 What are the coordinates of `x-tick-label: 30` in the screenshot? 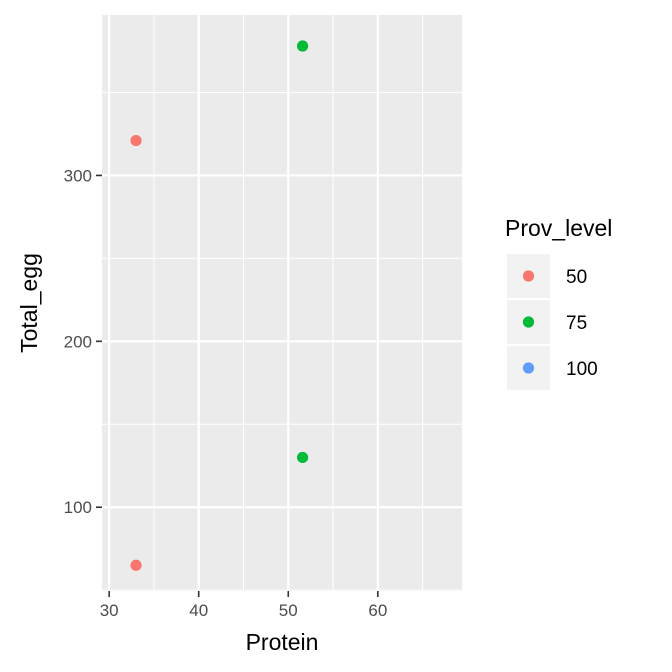 It's located at (109, 610).